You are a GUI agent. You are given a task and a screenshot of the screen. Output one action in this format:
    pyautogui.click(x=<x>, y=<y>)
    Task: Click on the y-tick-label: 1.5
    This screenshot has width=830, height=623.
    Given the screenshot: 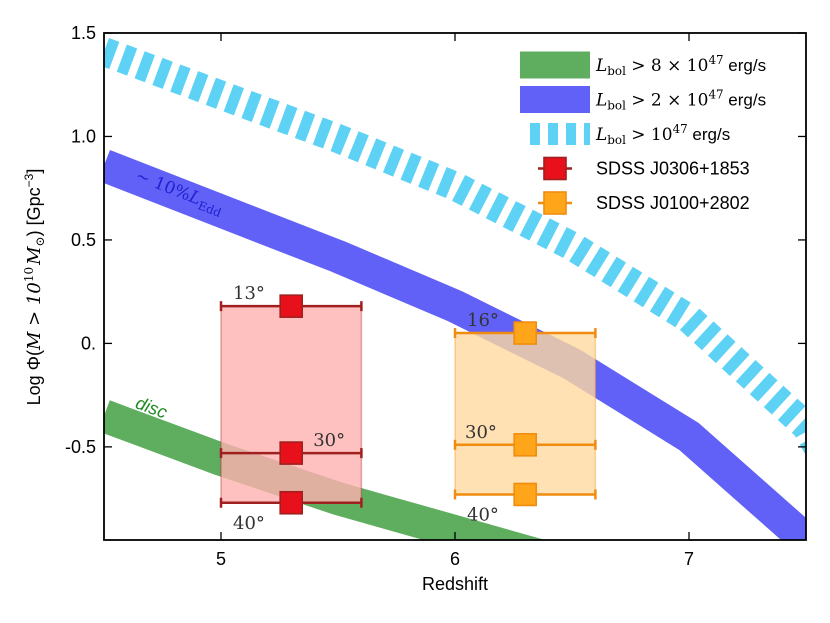 What is the action you would take?
    pyautogui.click(x=83, y=33)
    